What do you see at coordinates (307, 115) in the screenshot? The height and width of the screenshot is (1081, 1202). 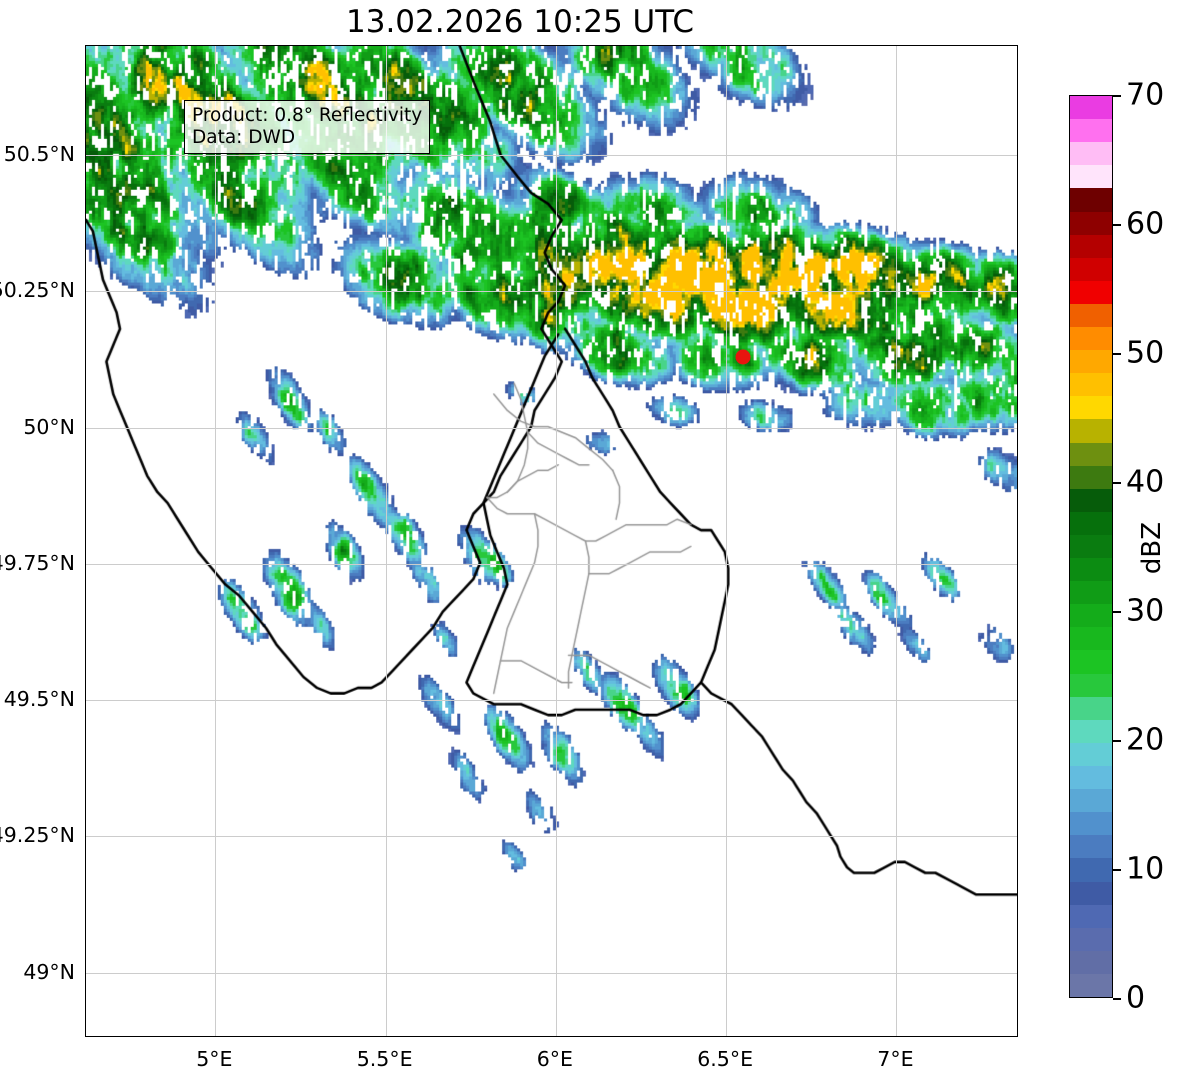 I see `product-label: Product: 0.8° Reflectivity` at bounding box center [307, 115].